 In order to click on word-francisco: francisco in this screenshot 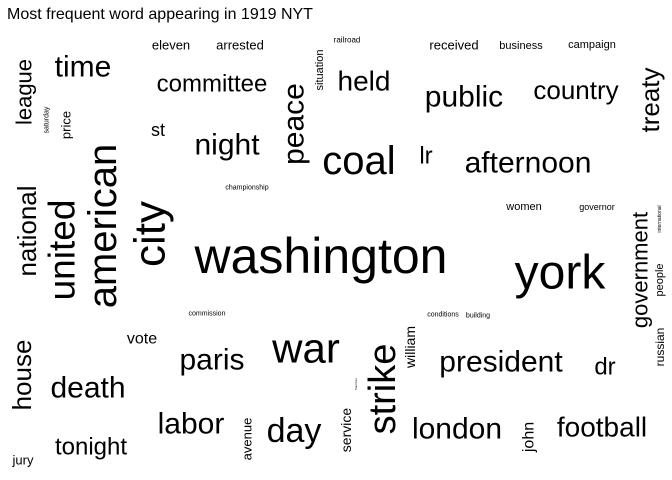, I will do `click(356, 384)`.